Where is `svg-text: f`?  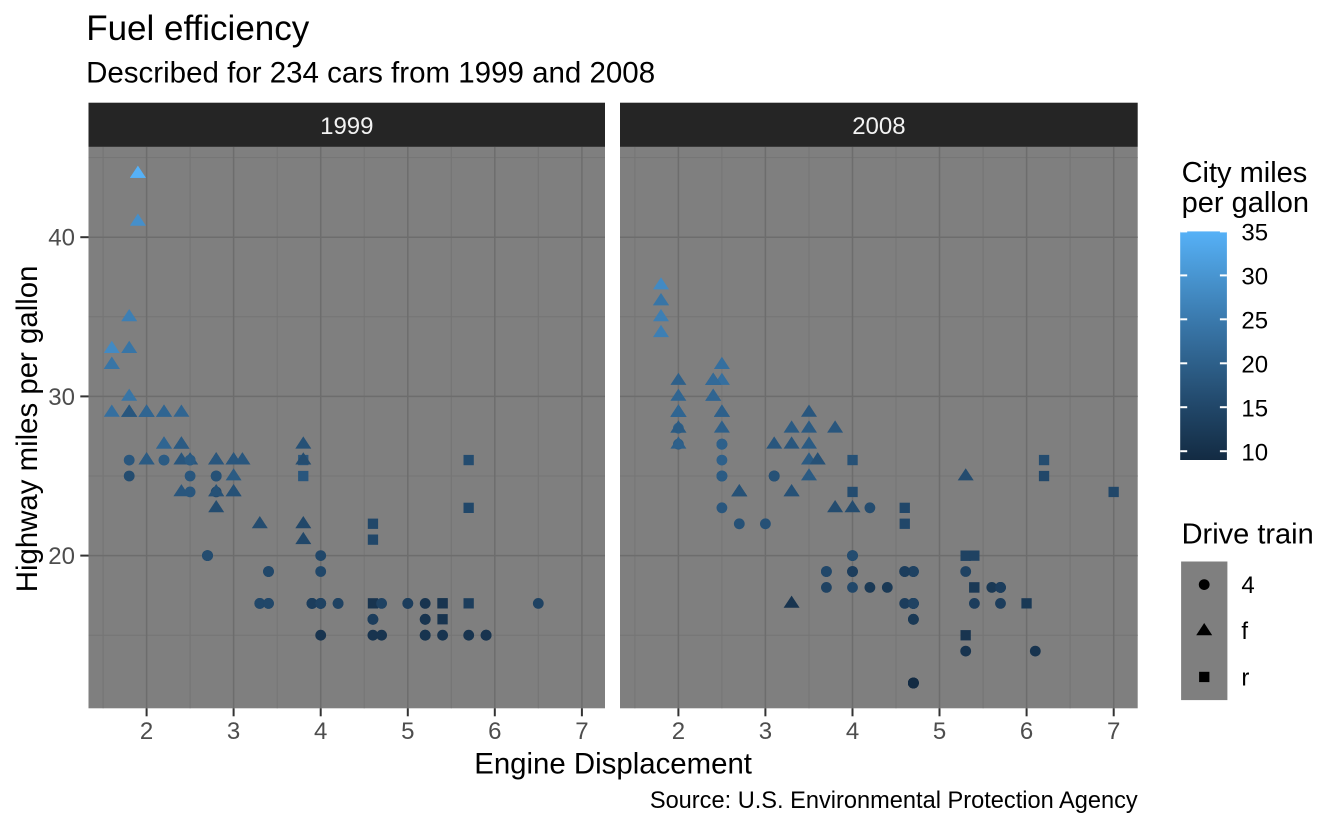
svg-text: f is located at coordinates (1244, 631).